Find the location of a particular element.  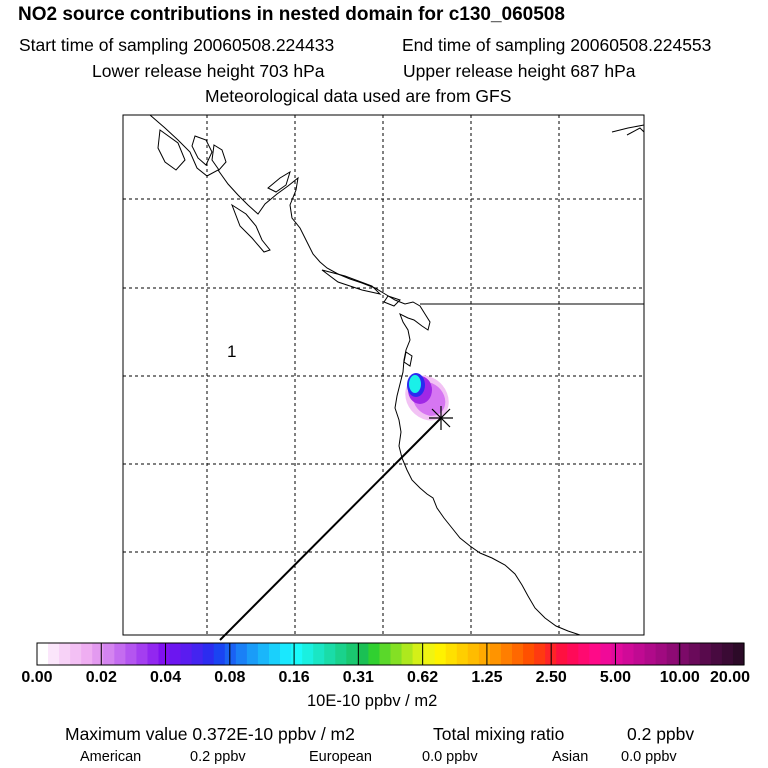

european-label: European is located at coordinates (340, 757).